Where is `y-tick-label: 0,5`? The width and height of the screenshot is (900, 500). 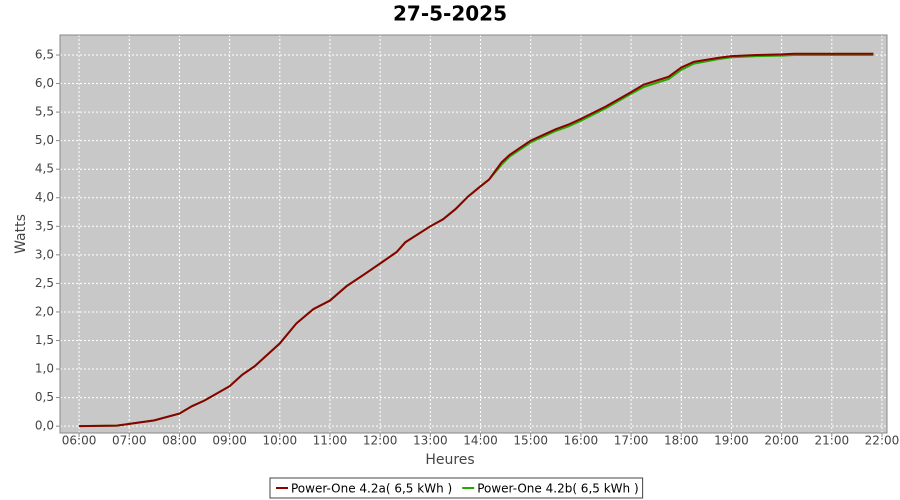 y-tick-label: 0,5 is located at coordinates (44, 397).